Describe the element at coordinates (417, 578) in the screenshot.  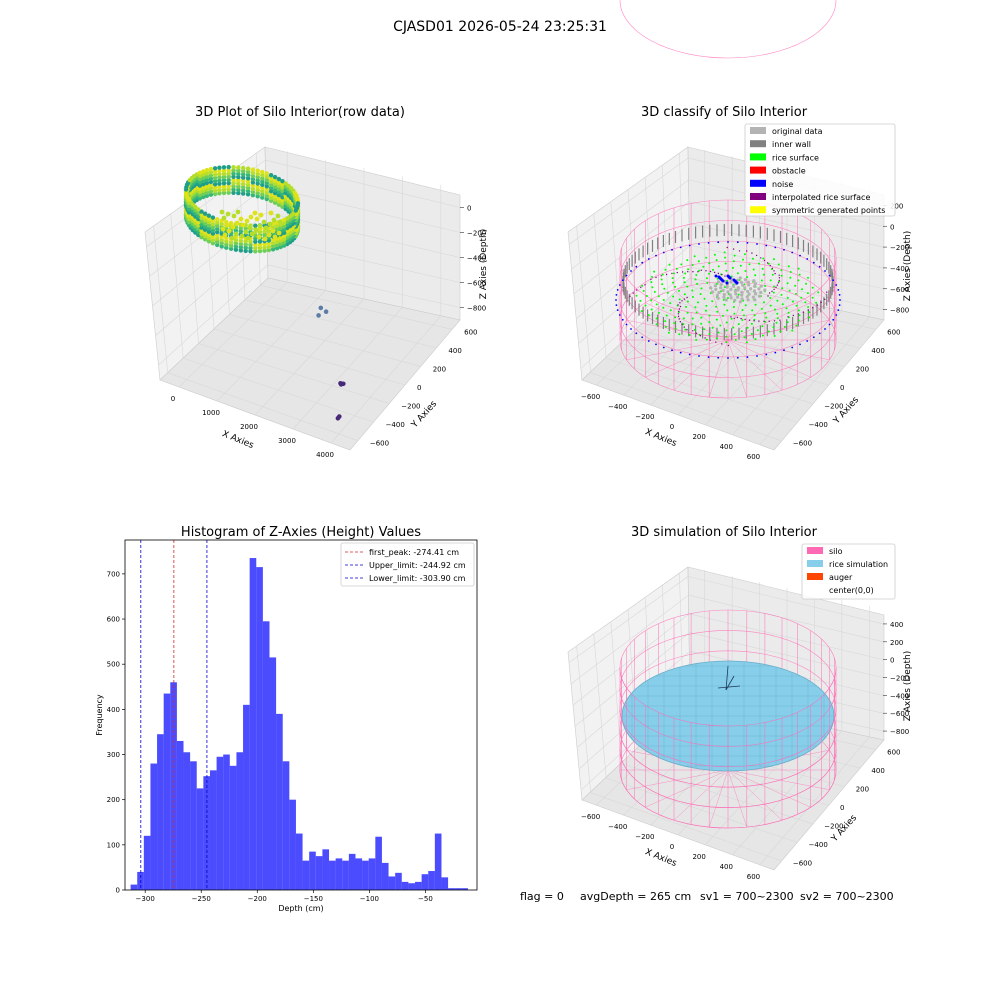
I see `legend-label: Lower_limit: -303.90 cm` at that location.